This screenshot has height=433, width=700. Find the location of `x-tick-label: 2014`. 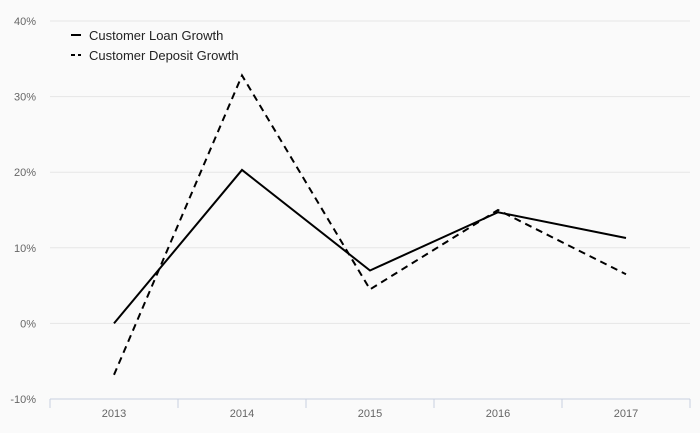

x-tick-label: 2014 is located at coordinates (242, 414).